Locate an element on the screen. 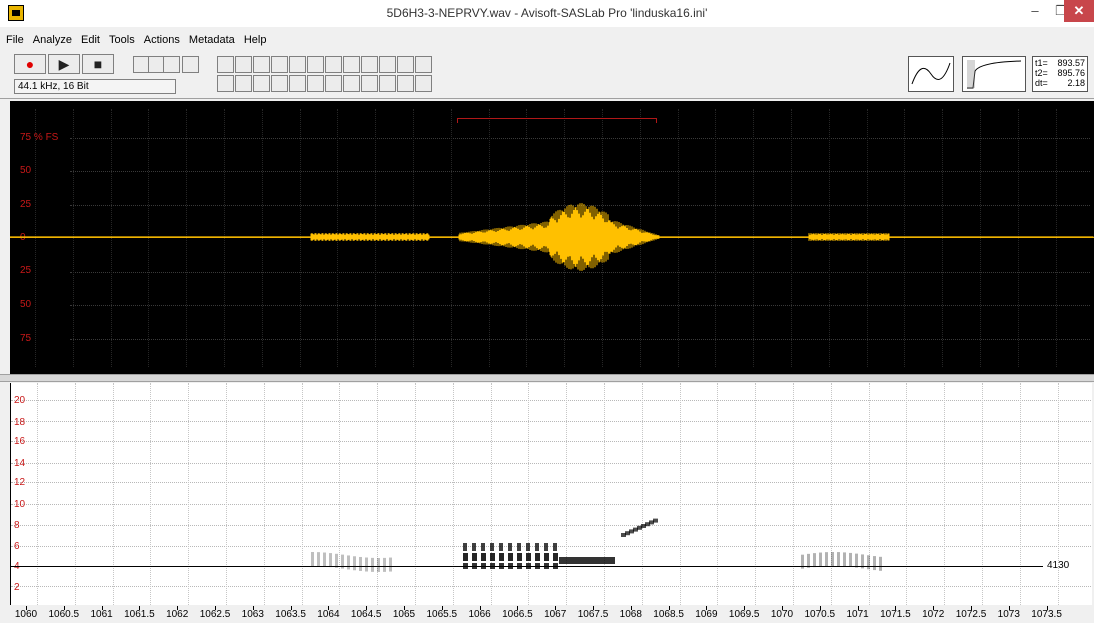 The height and width of the screenshot is (623, 1094). close-button: ✕ is located at coordinates (1079, 11).